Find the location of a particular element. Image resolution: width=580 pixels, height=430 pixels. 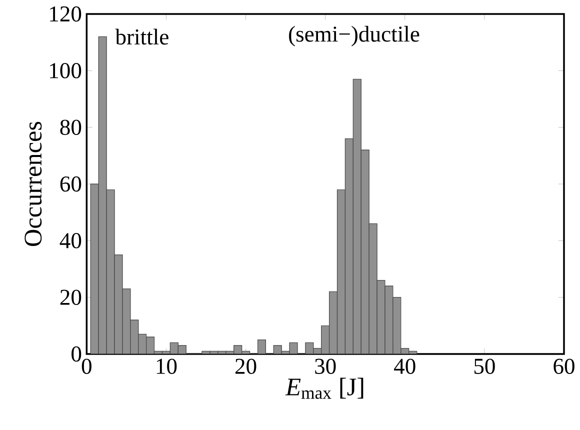

y-tick-label: 40 is located at coordinates (71, 240).